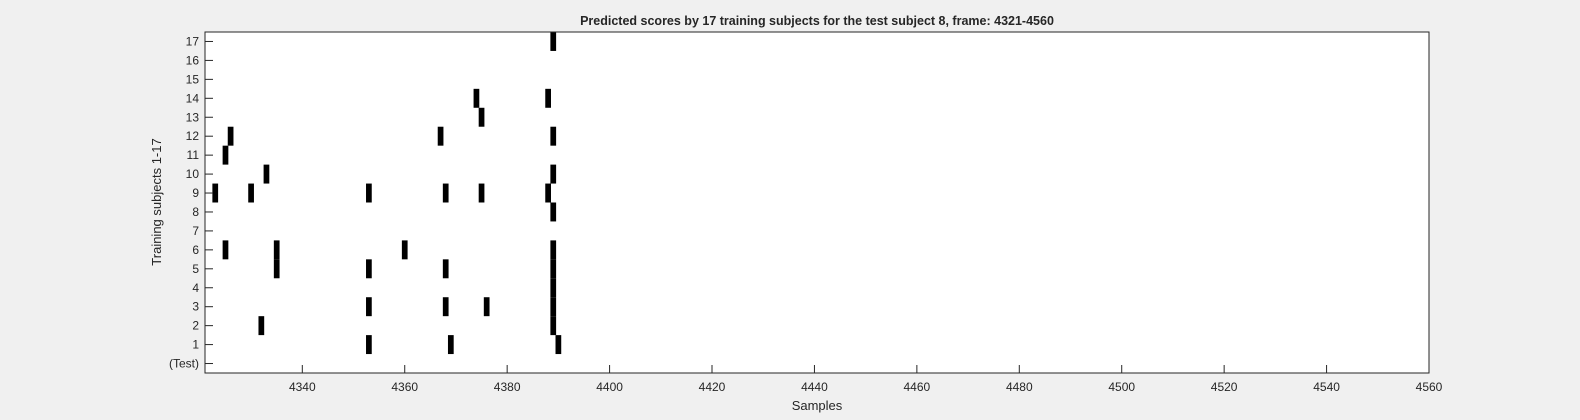 The image size is (1580, 420). I want to click on y-tick-label: 9, so click(195, 193).